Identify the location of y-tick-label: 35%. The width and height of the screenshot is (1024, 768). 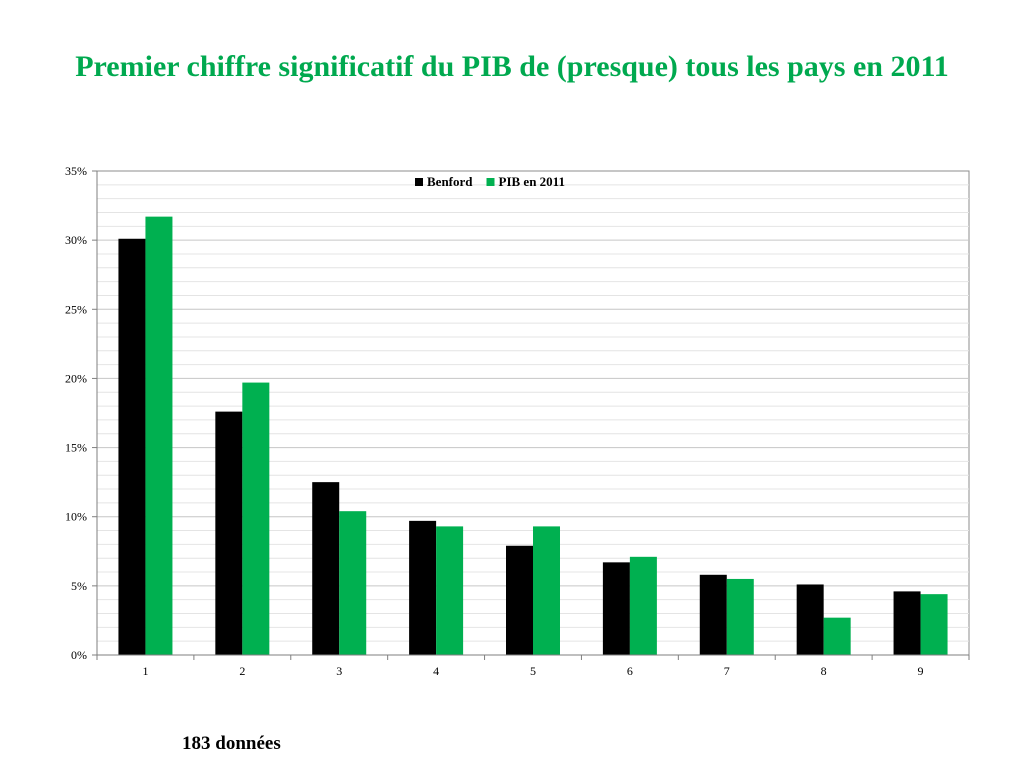
(76, 171).